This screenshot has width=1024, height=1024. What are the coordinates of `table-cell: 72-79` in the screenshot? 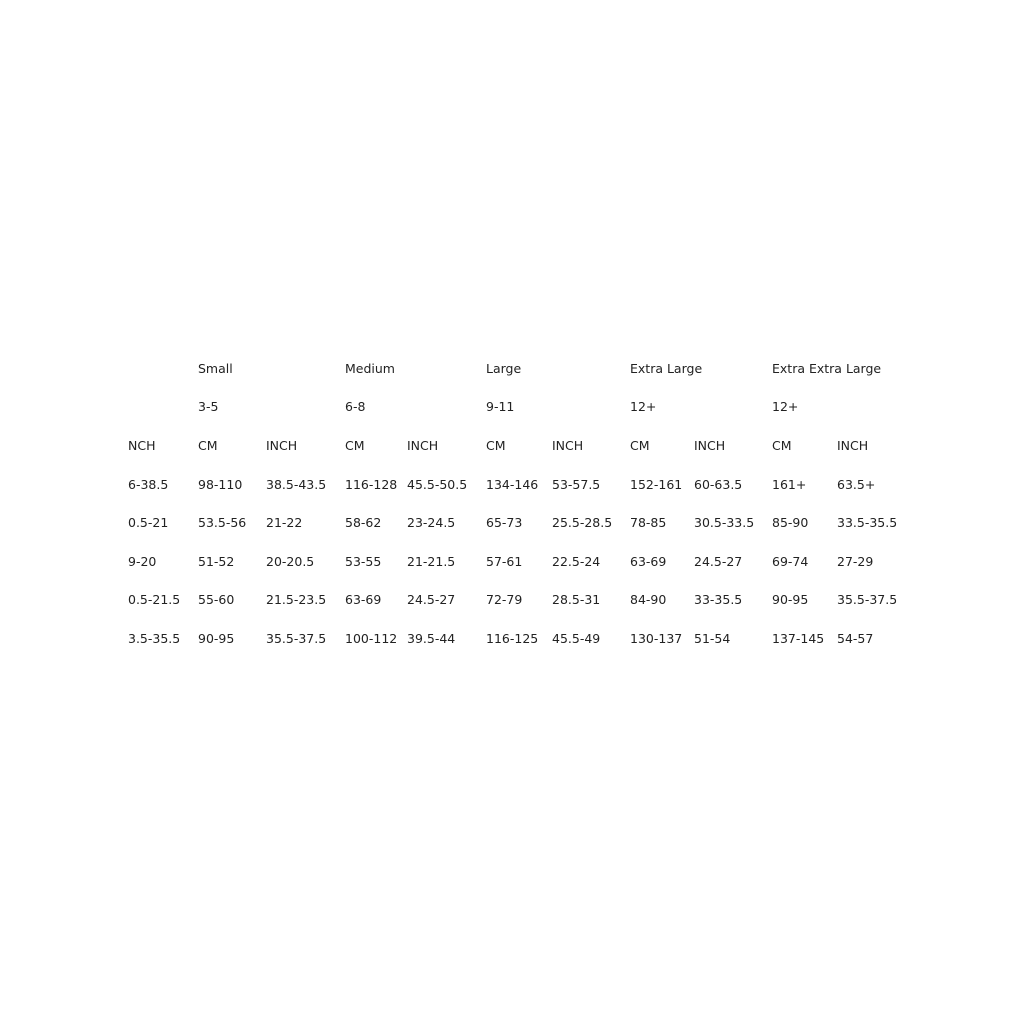 It's located at (504, 599).